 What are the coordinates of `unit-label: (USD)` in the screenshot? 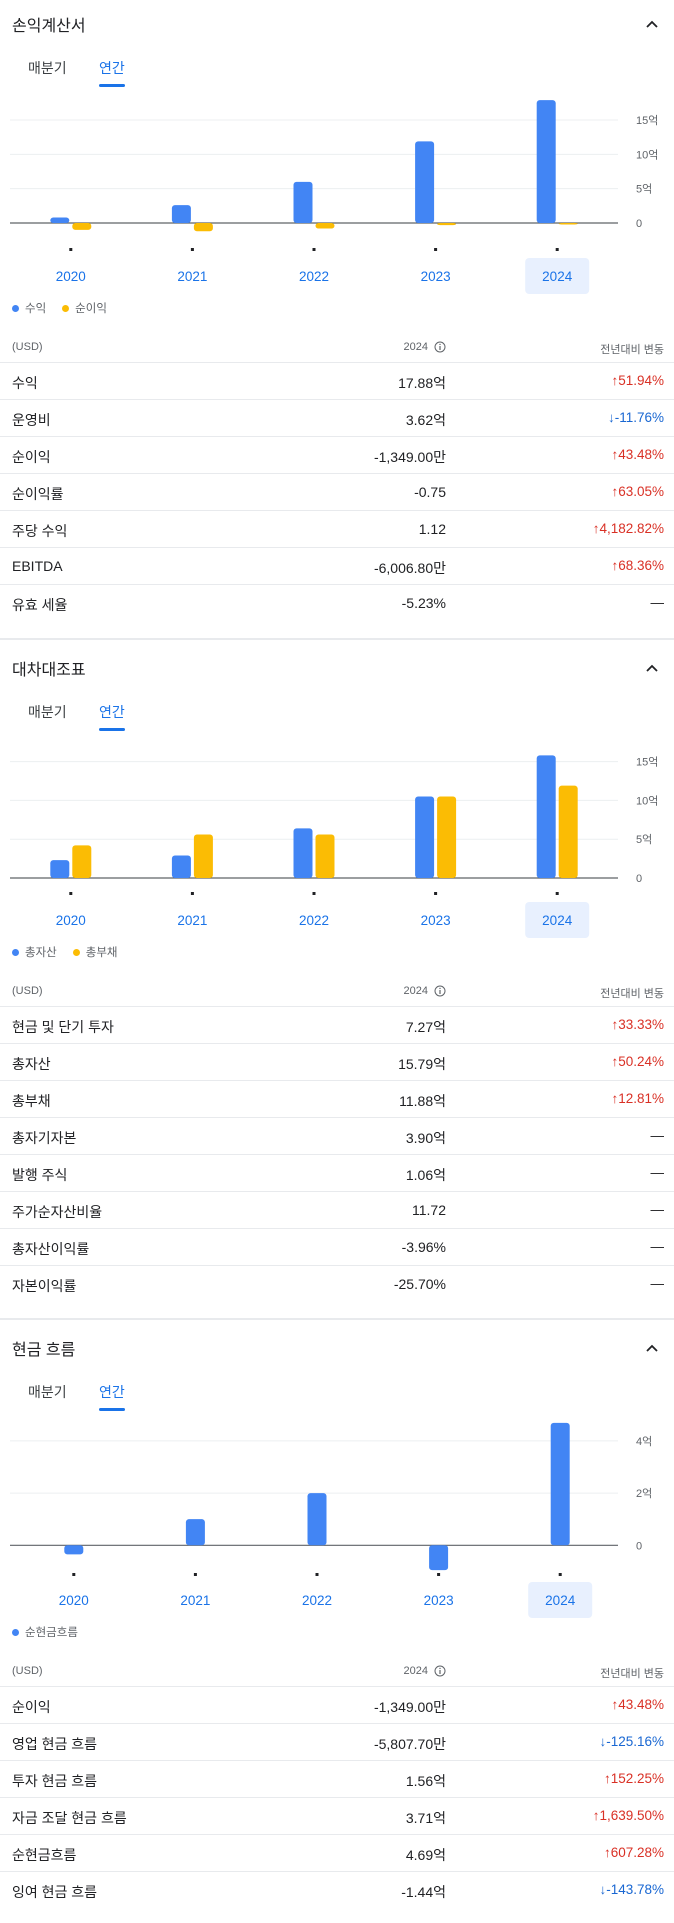 It's located at (27, 991).